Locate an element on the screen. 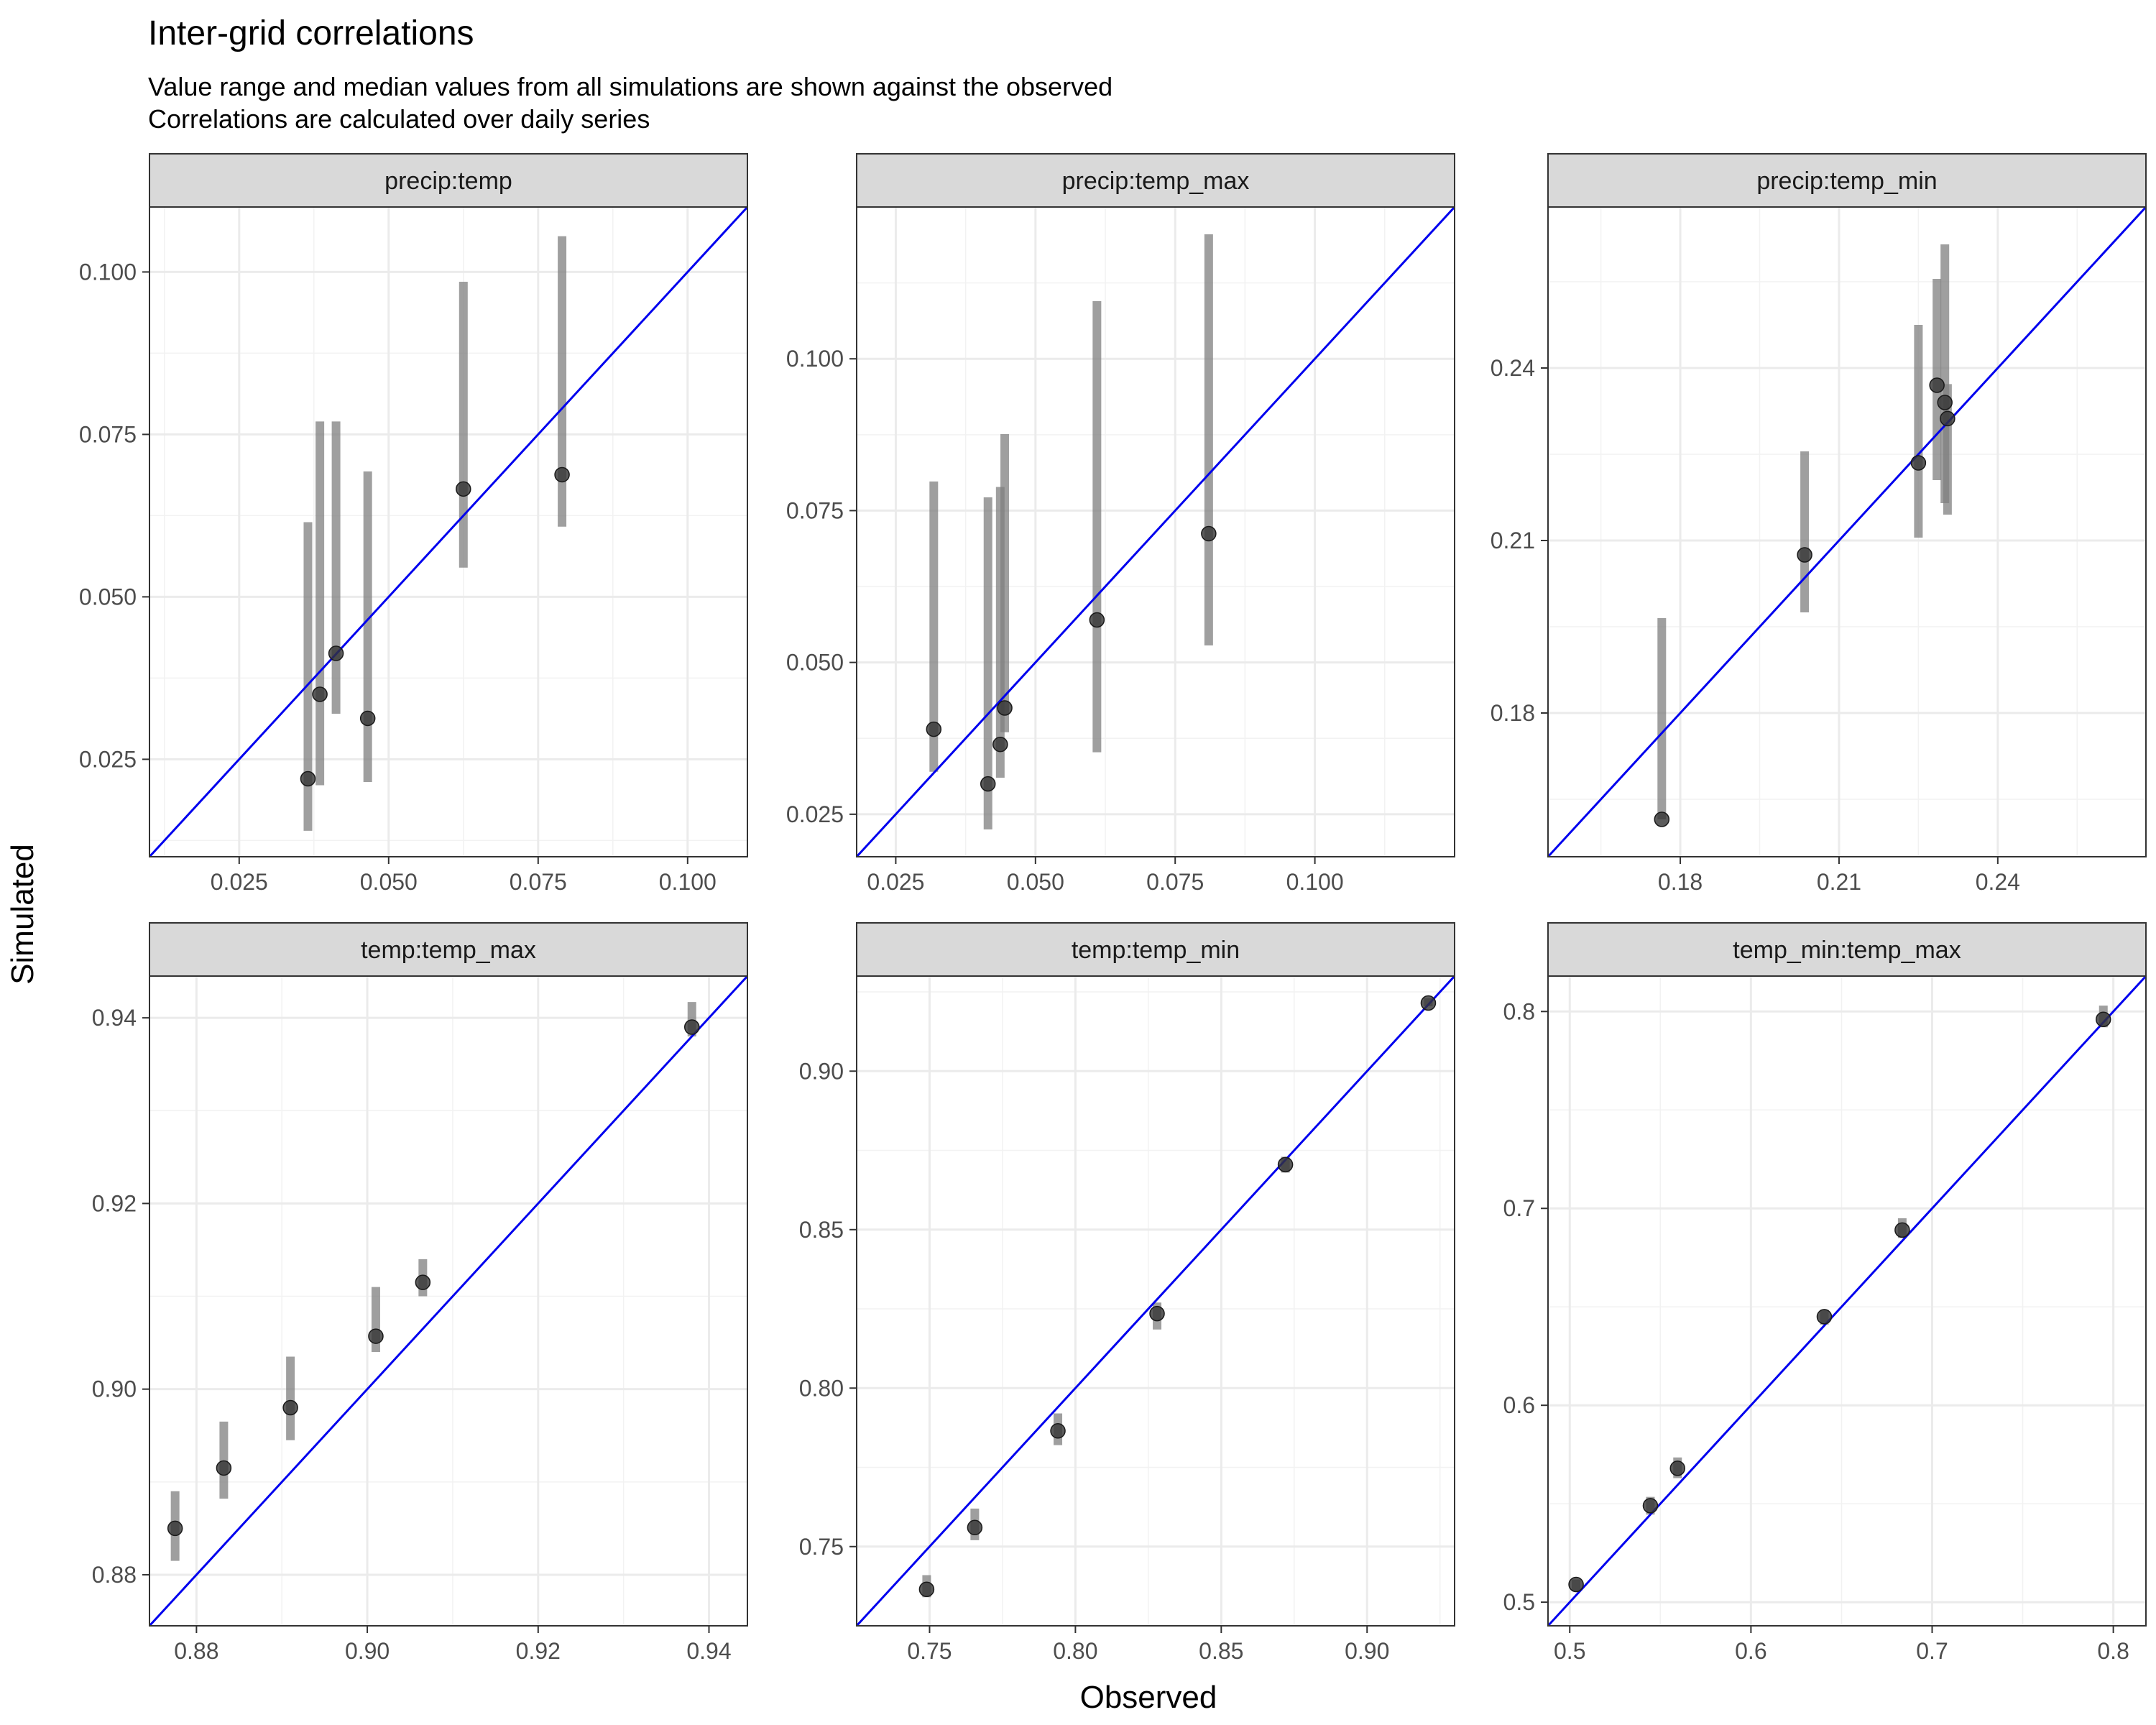 The width and height of the screenshot is (2156, 1725). x-tick-label: 0.7 is located at coordinates (1932, 1651).